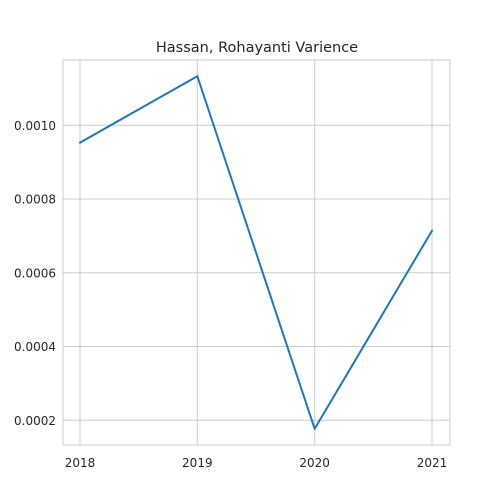 The image size is (500, 500). I want to click on y-tick-label: 0.0010, so click(35, 126).